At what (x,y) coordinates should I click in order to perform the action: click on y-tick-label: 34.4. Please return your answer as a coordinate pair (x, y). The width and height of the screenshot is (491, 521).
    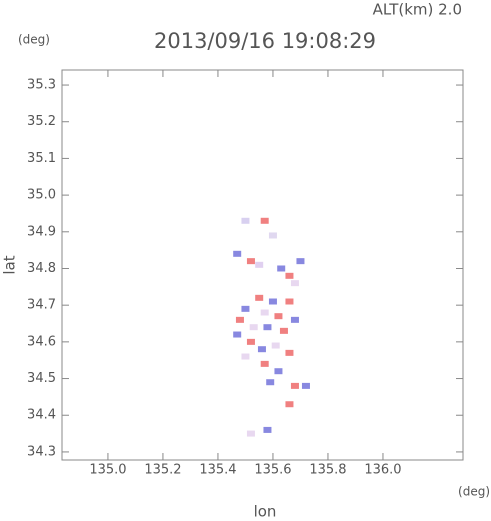
    Looking at the image, I should click on (41, 415).